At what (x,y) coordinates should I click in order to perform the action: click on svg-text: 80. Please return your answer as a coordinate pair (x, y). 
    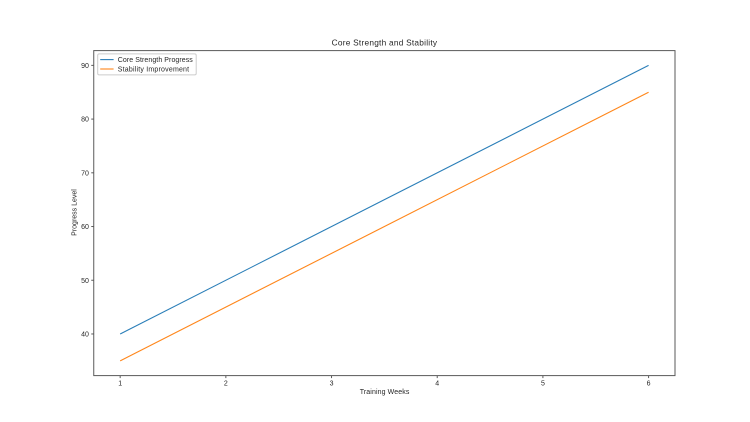
    Looking at the image, I should click on (85, 120).